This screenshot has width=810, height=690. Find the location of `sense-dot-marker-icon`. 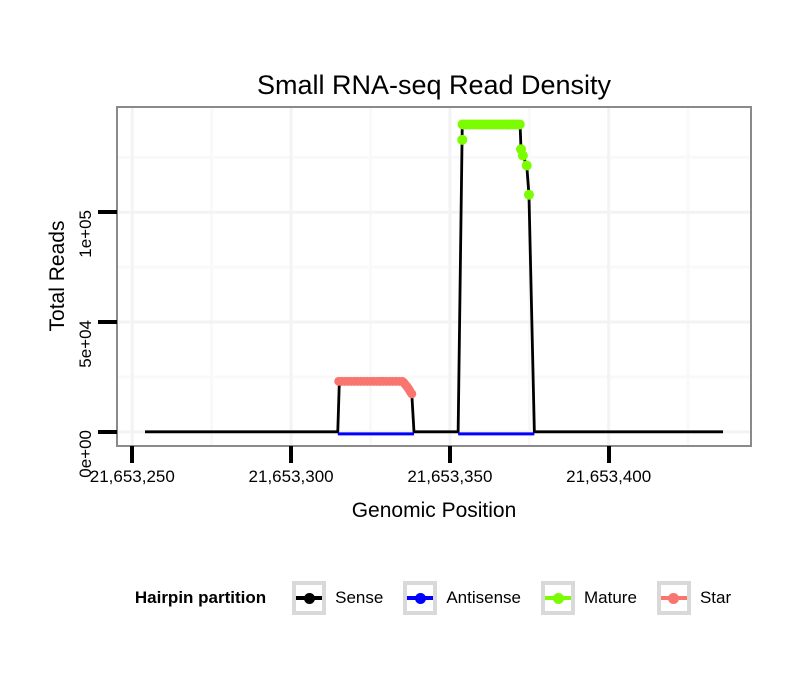

sense-dot-marker-icon is located at coordinates (309, 598).